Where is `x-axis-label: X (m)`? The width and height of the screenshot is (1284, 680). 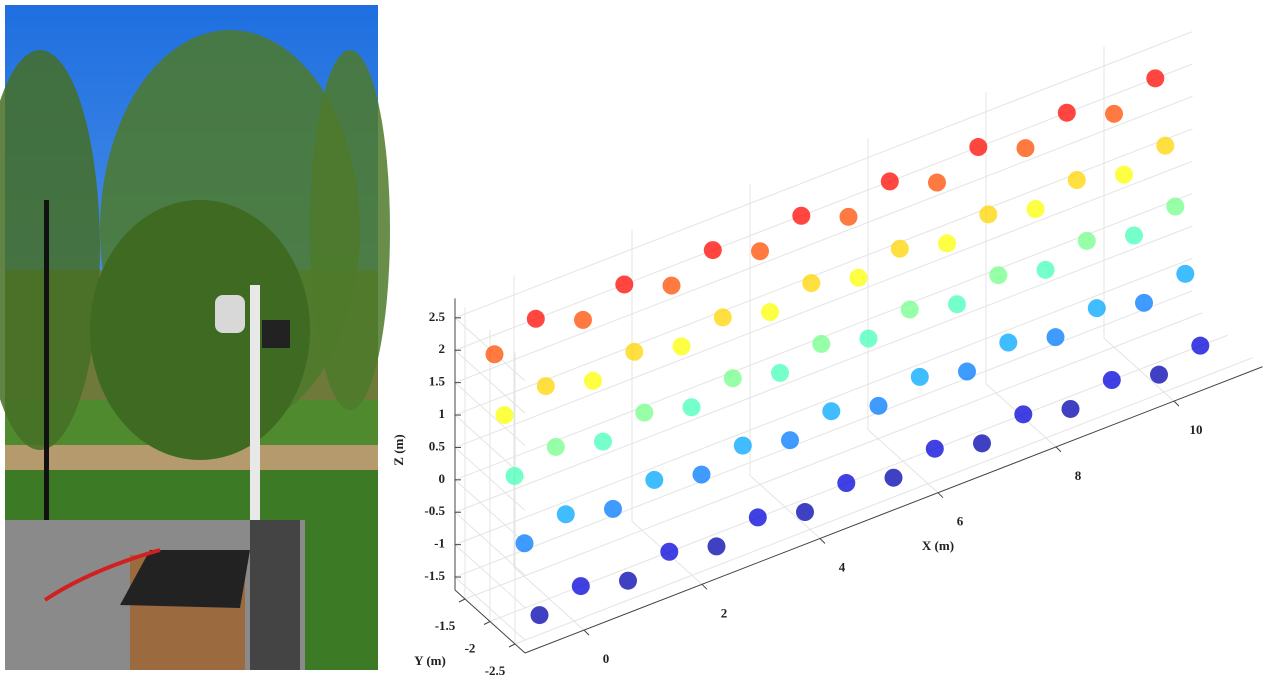
x-axis-label: X (m) is located at coordinates (938, 545).